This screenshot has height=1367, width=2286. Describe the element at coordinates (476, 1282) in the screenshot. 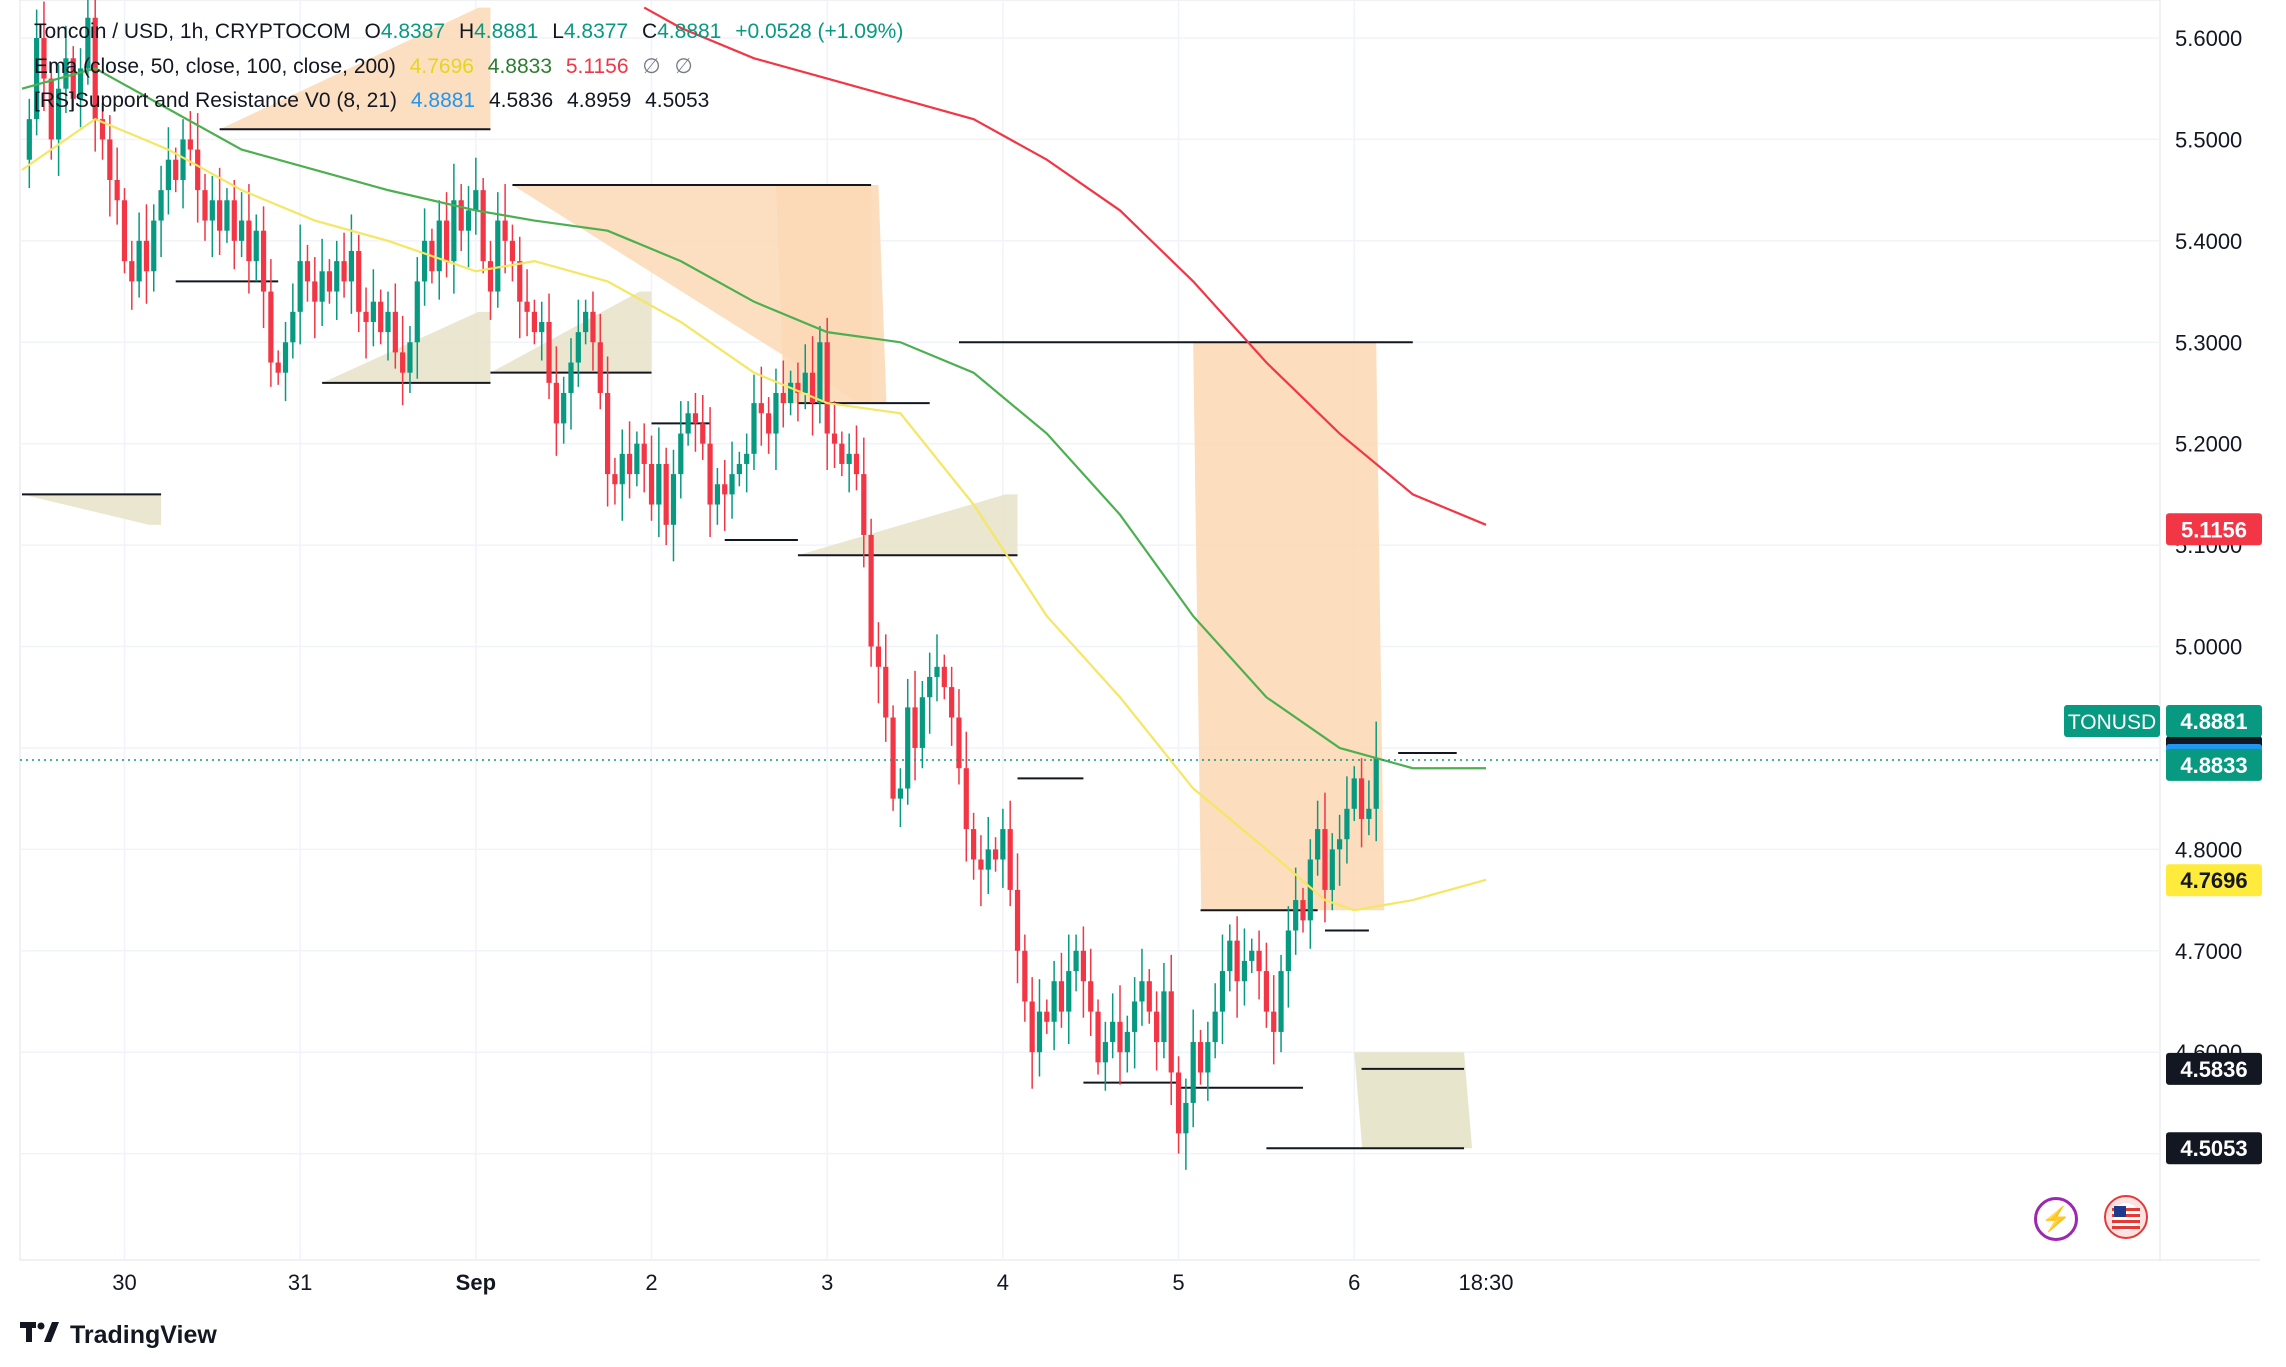

I see `x-tick-label: Sep` at that location.